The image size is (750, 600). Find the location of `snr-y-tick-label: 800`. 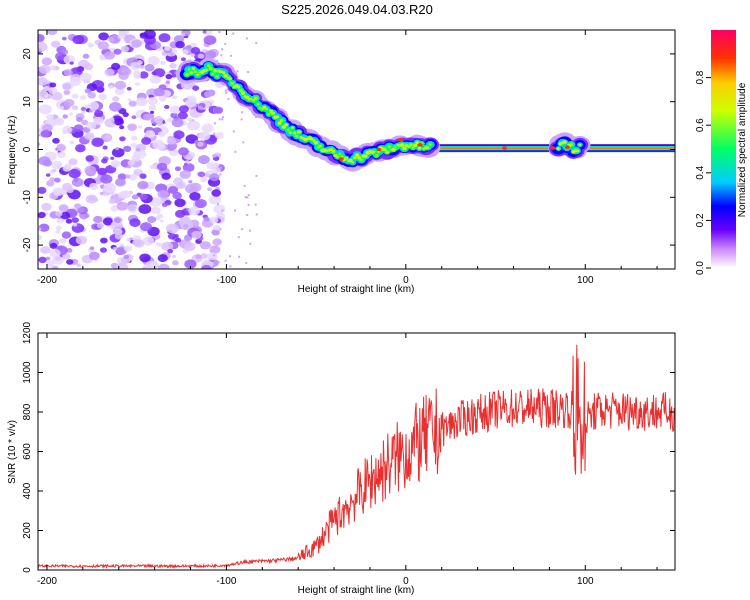

snr-y-tick-label: 800 is located at coordinates (27, 411).